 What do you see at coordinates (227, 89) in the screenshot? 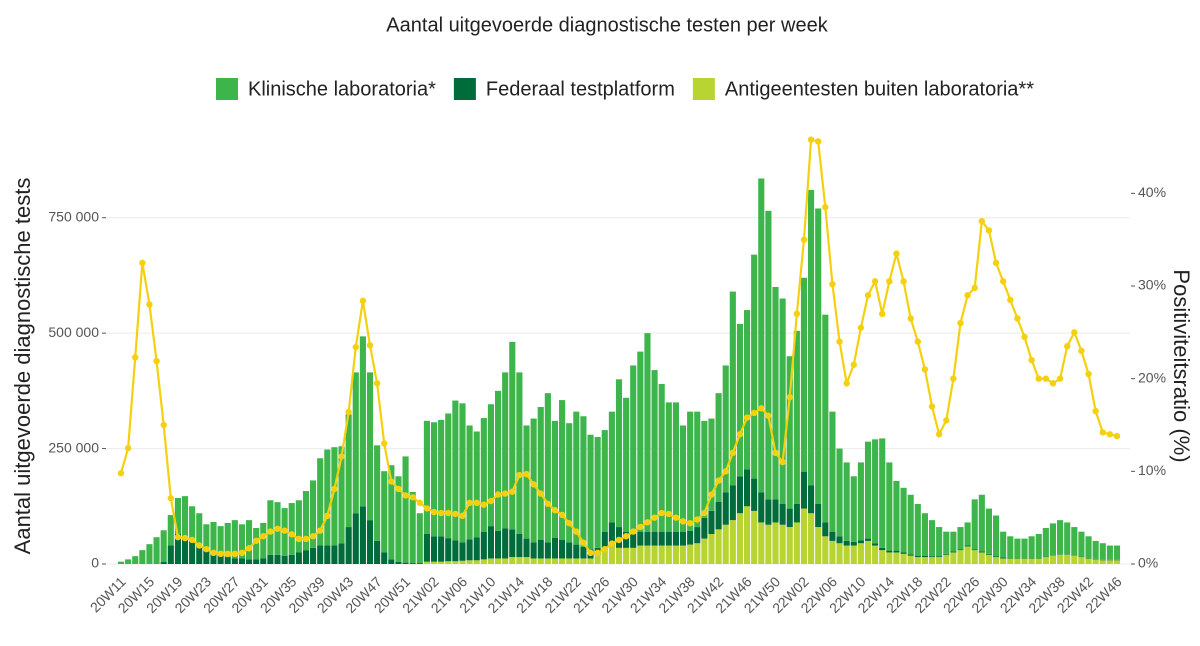
I see `legend-swatch` at bounding box center [227, 89].